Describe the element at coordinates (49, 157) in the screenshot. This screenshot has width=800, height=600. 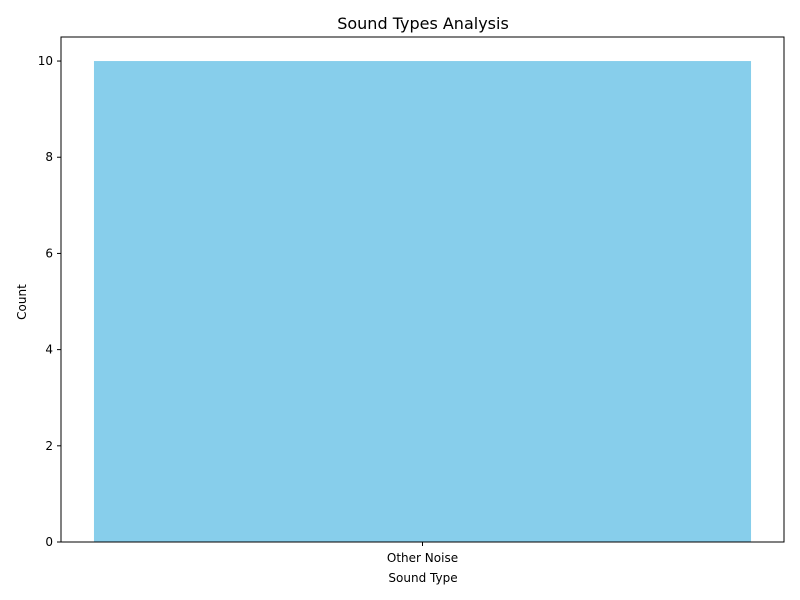
I see `y-tick-label: 8` at that location.